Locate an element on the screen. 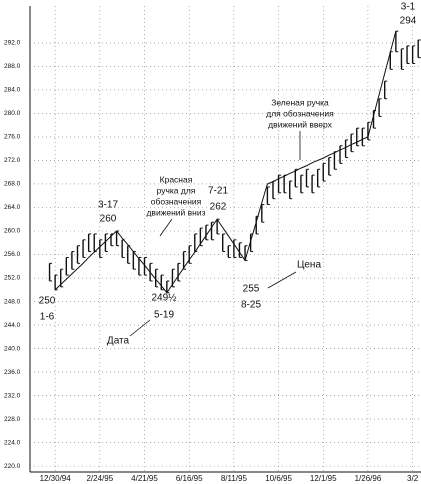  y-tick-label: 284.0 is located at coordinates (12, 90).